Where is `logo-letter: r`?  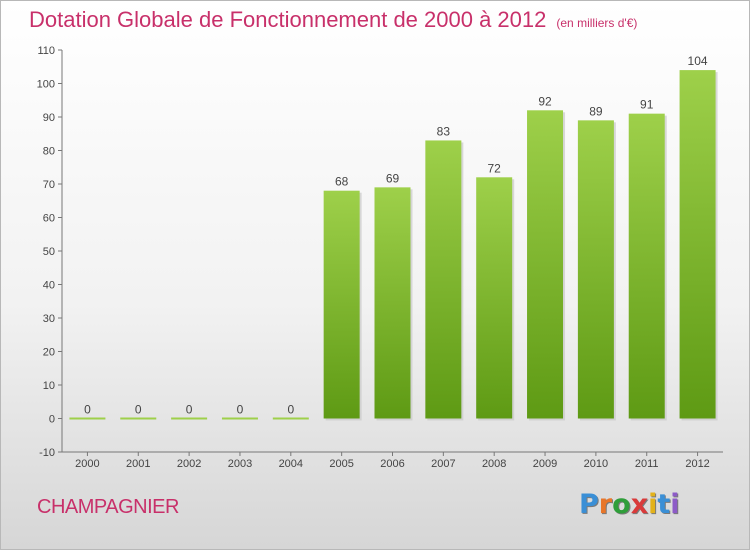 logo-letter: r is located at coordinates (605, 504).